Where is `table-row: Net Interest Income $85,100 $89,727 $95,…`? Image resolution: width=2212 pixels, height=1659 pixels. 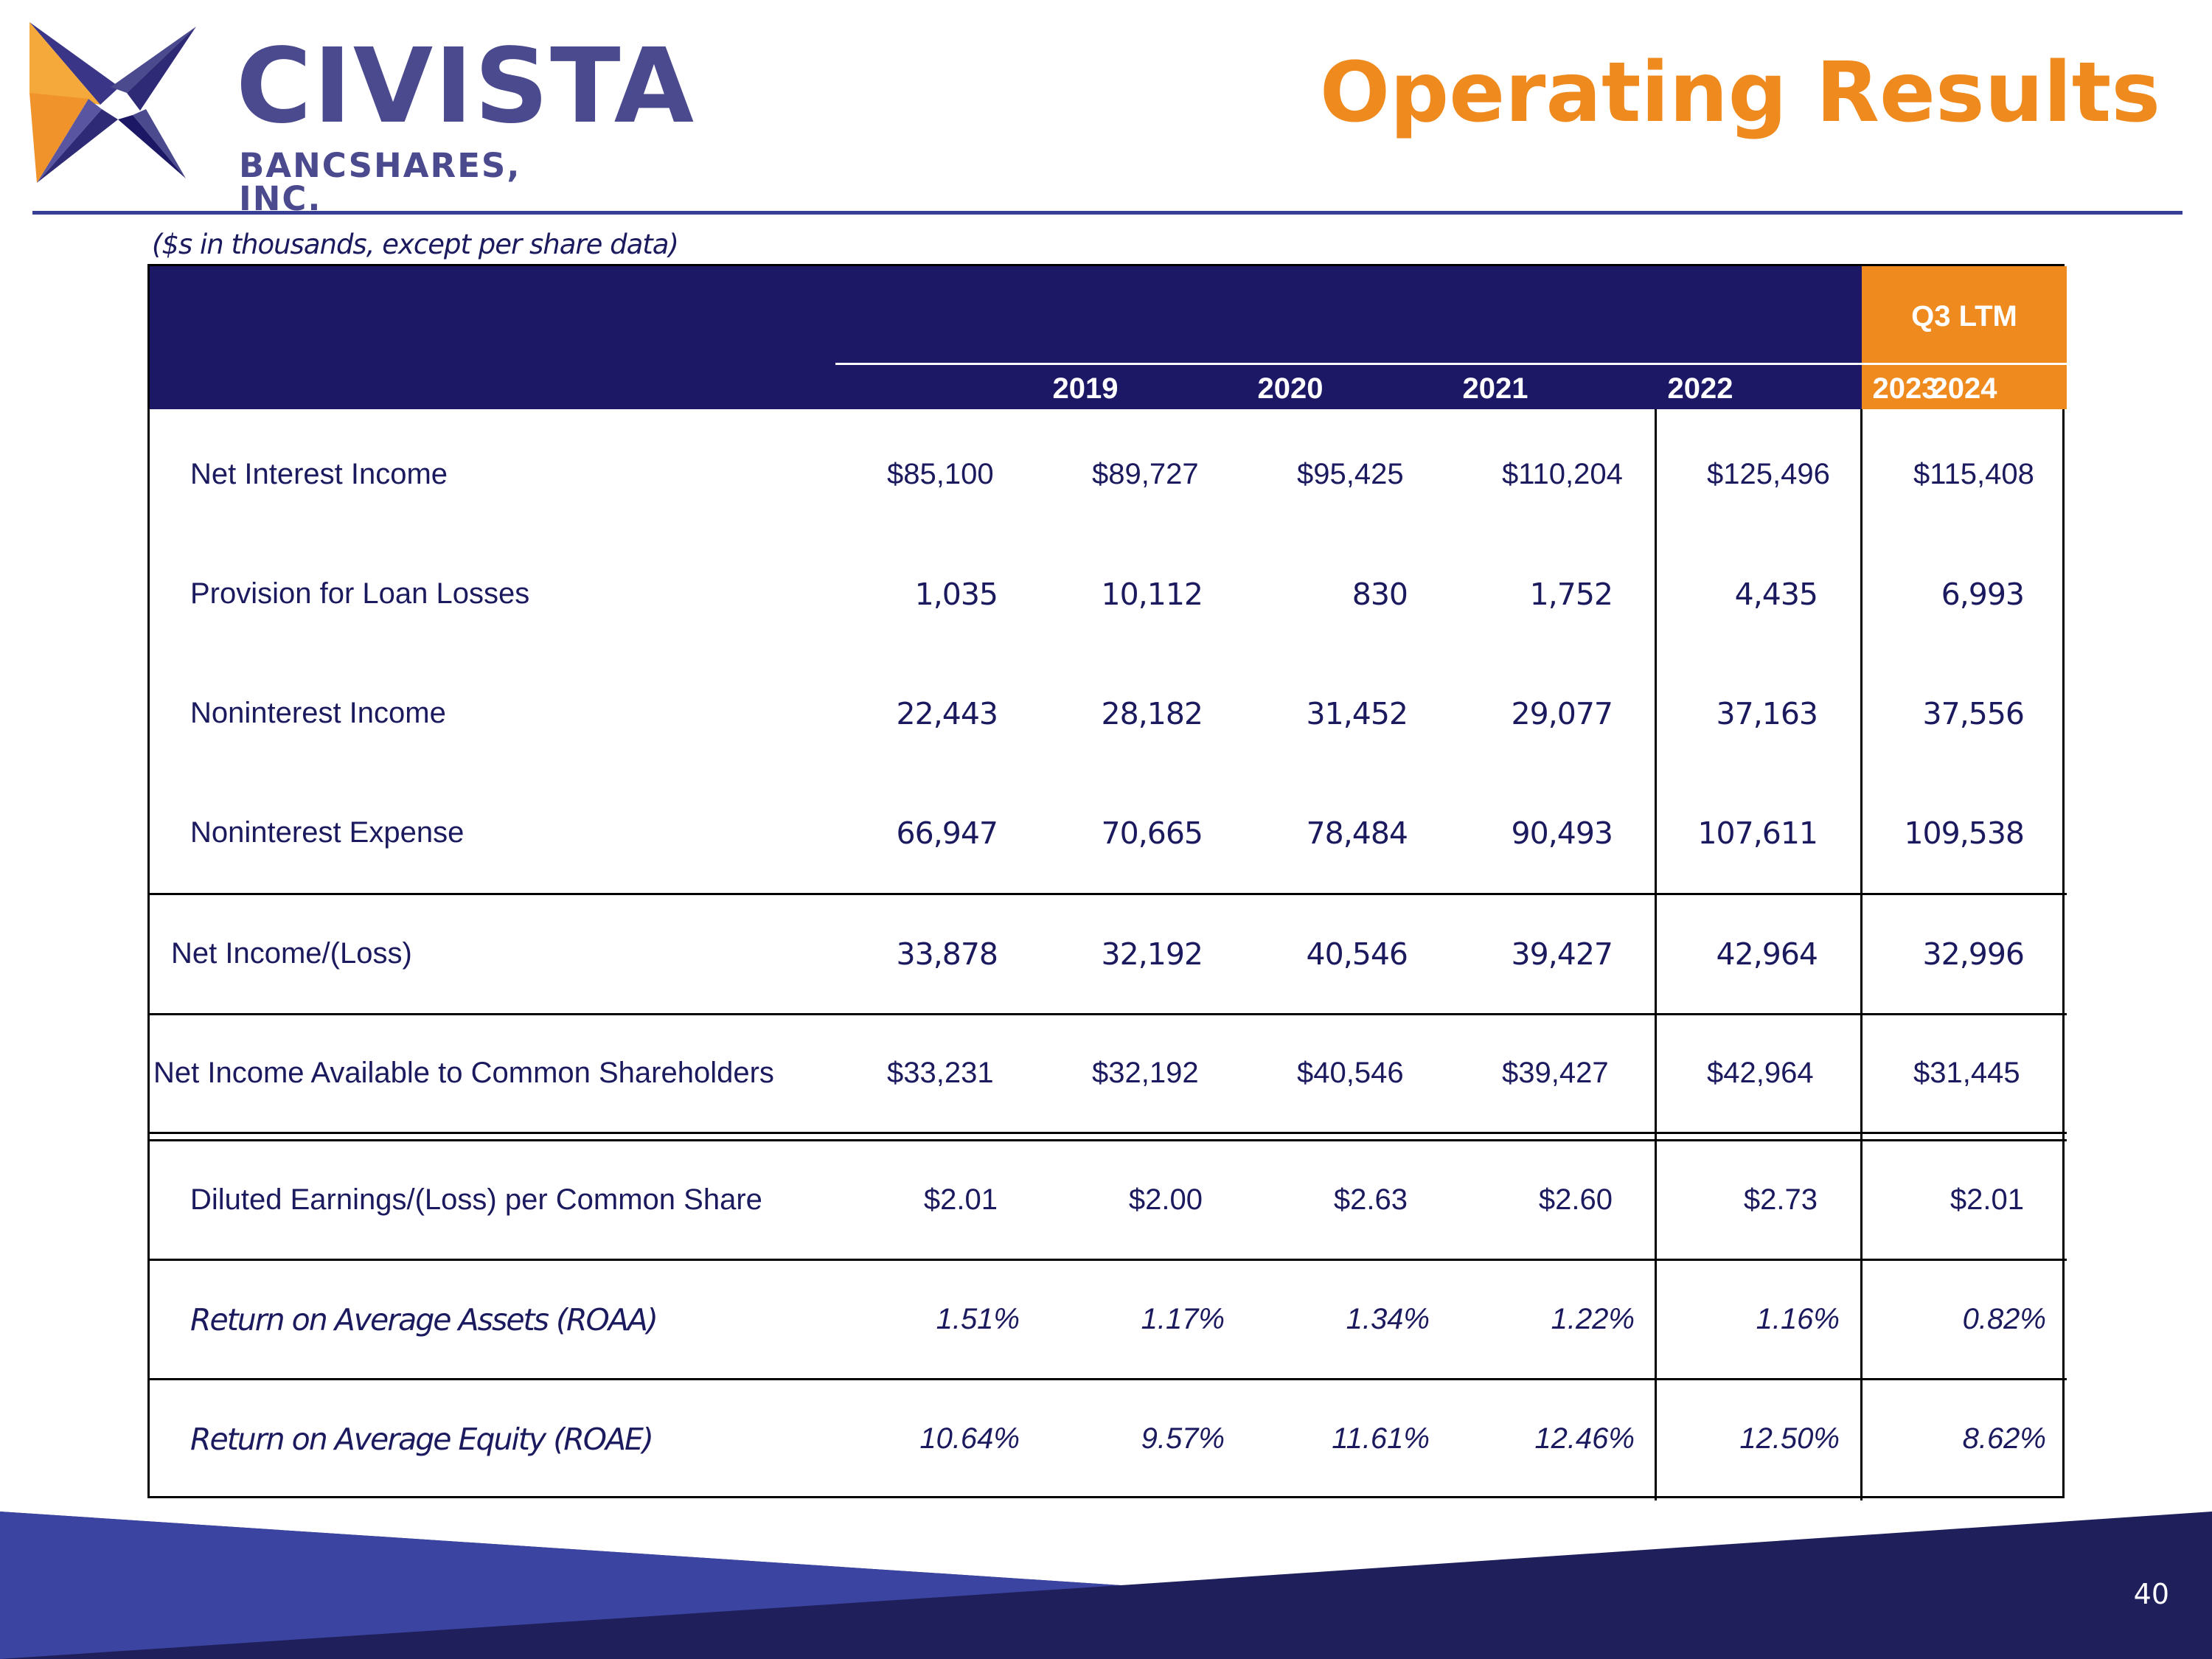
table-row: Net Interest Income $85,100 $89,727 $95,… is located at coordinates (1108, 474).